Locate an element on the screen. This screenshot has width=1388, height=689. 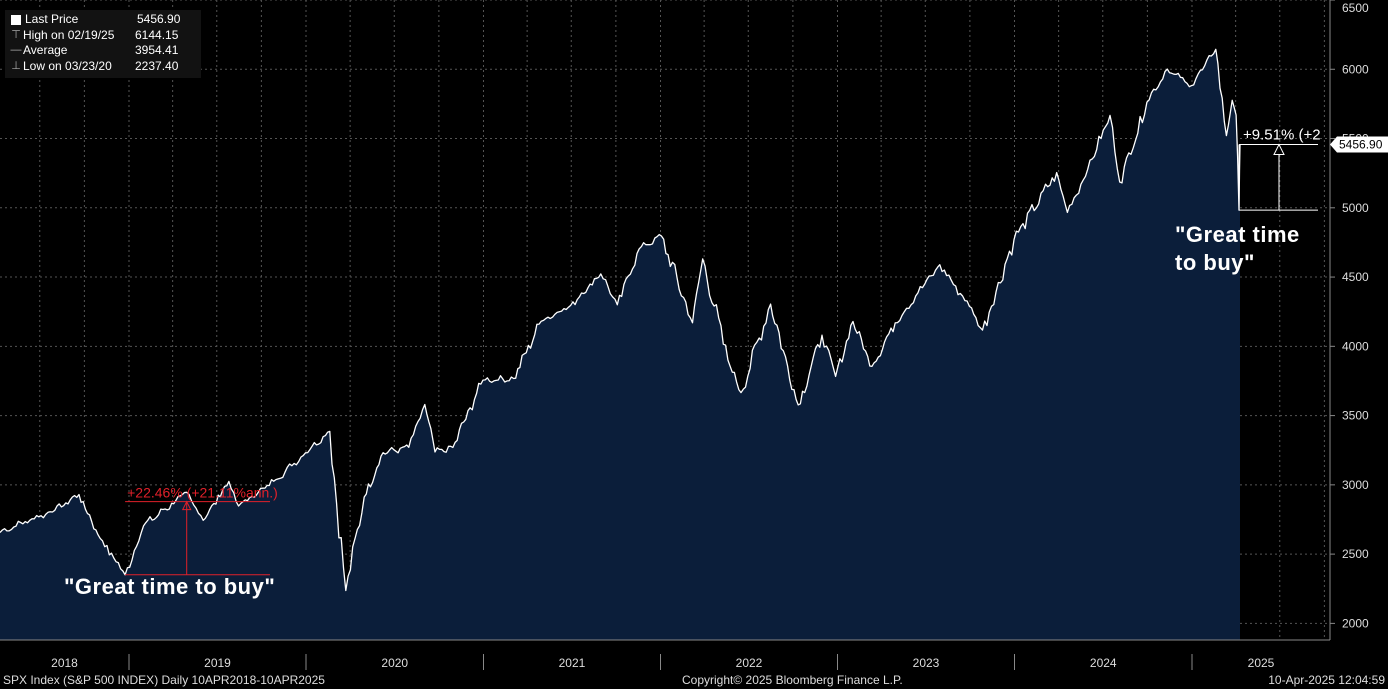
last-price-label: 5456.90 is located at coordinates (1361, 144).